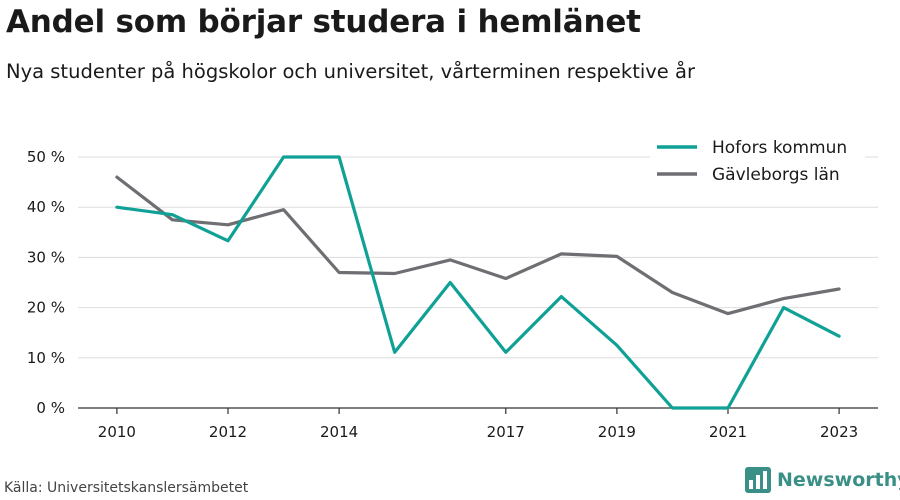 Image resolution: width=900 pixels, height=500 pixels. Describe the element at coordinates (839, 432) in the screenshot. I see `x-tick-label: 2023` at that location.